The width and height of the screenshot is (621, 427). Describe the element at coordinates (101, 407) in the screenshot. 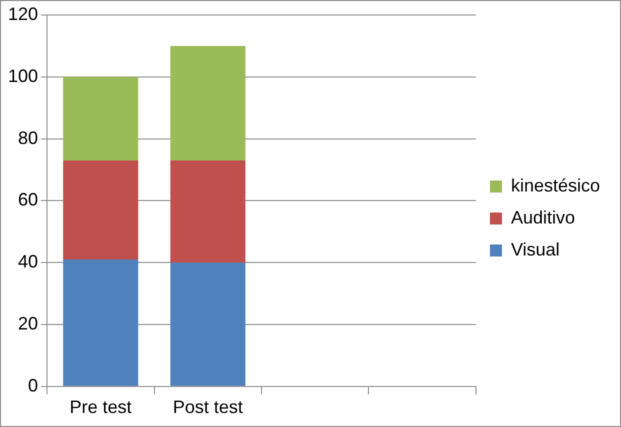

I see `x-tick-label: Pre test` at that location.